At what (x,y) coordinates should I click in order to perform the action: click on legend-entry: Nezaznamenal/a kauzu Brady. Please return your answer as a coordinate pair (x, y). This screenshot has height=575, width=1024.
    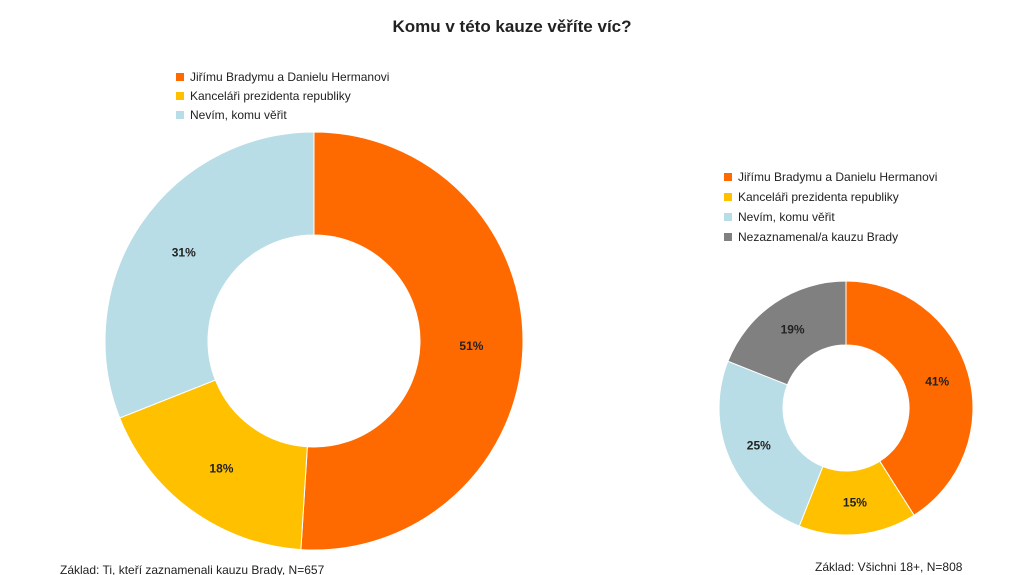
    Looking at the image, I should click on (818, 237).